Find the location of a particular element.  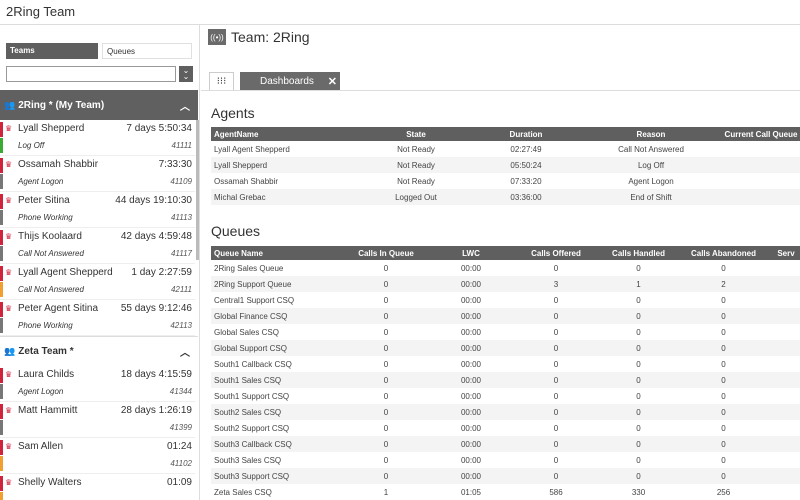

column-header: Calls Offered is located at coordinates (556, 253).